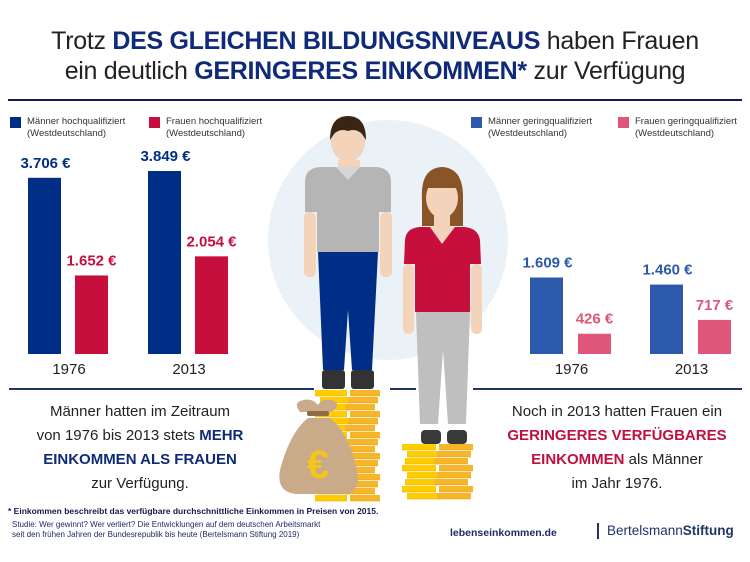 Image resolution: width=750 pixels, height=562 pixels. Describe the element at coordinates (595, 319) in the screenshot. I see `bar-value-label: 426 €` at that location.